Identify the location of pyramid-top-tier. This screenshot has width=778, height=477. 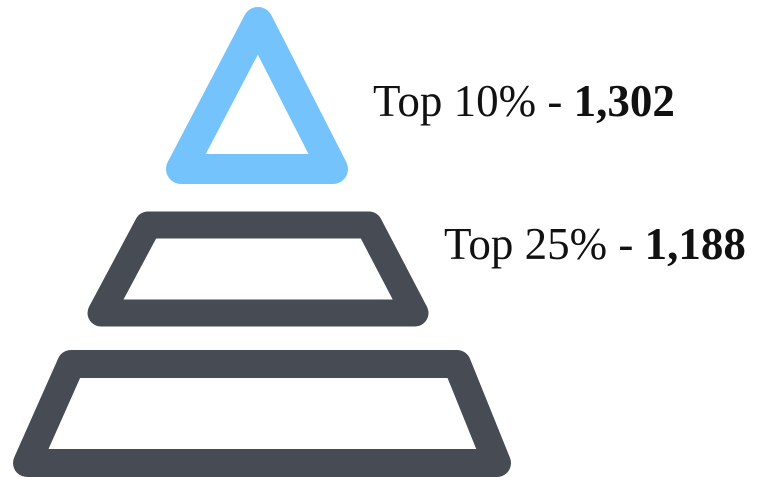
(257, 95).